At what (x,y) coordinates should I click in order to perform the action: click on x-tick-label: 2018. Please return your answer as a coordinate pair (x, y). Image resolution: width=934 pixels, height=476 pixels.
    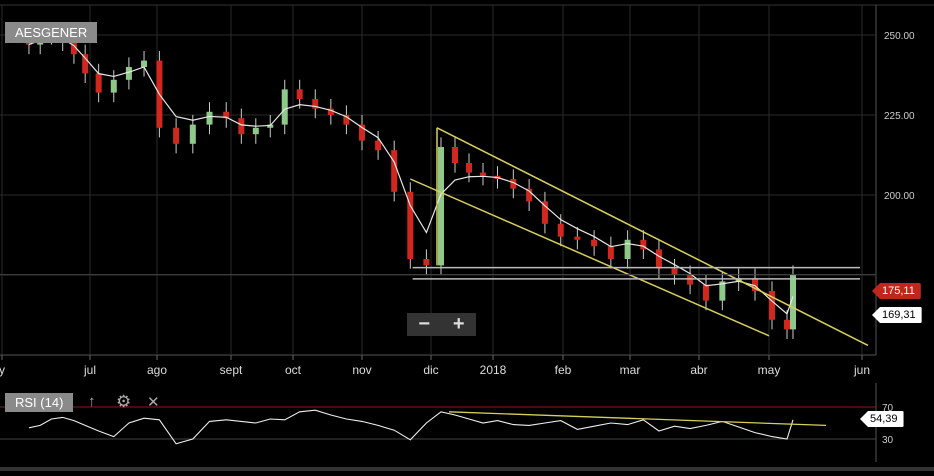
    Looking at the image, I should click on (493, 370).